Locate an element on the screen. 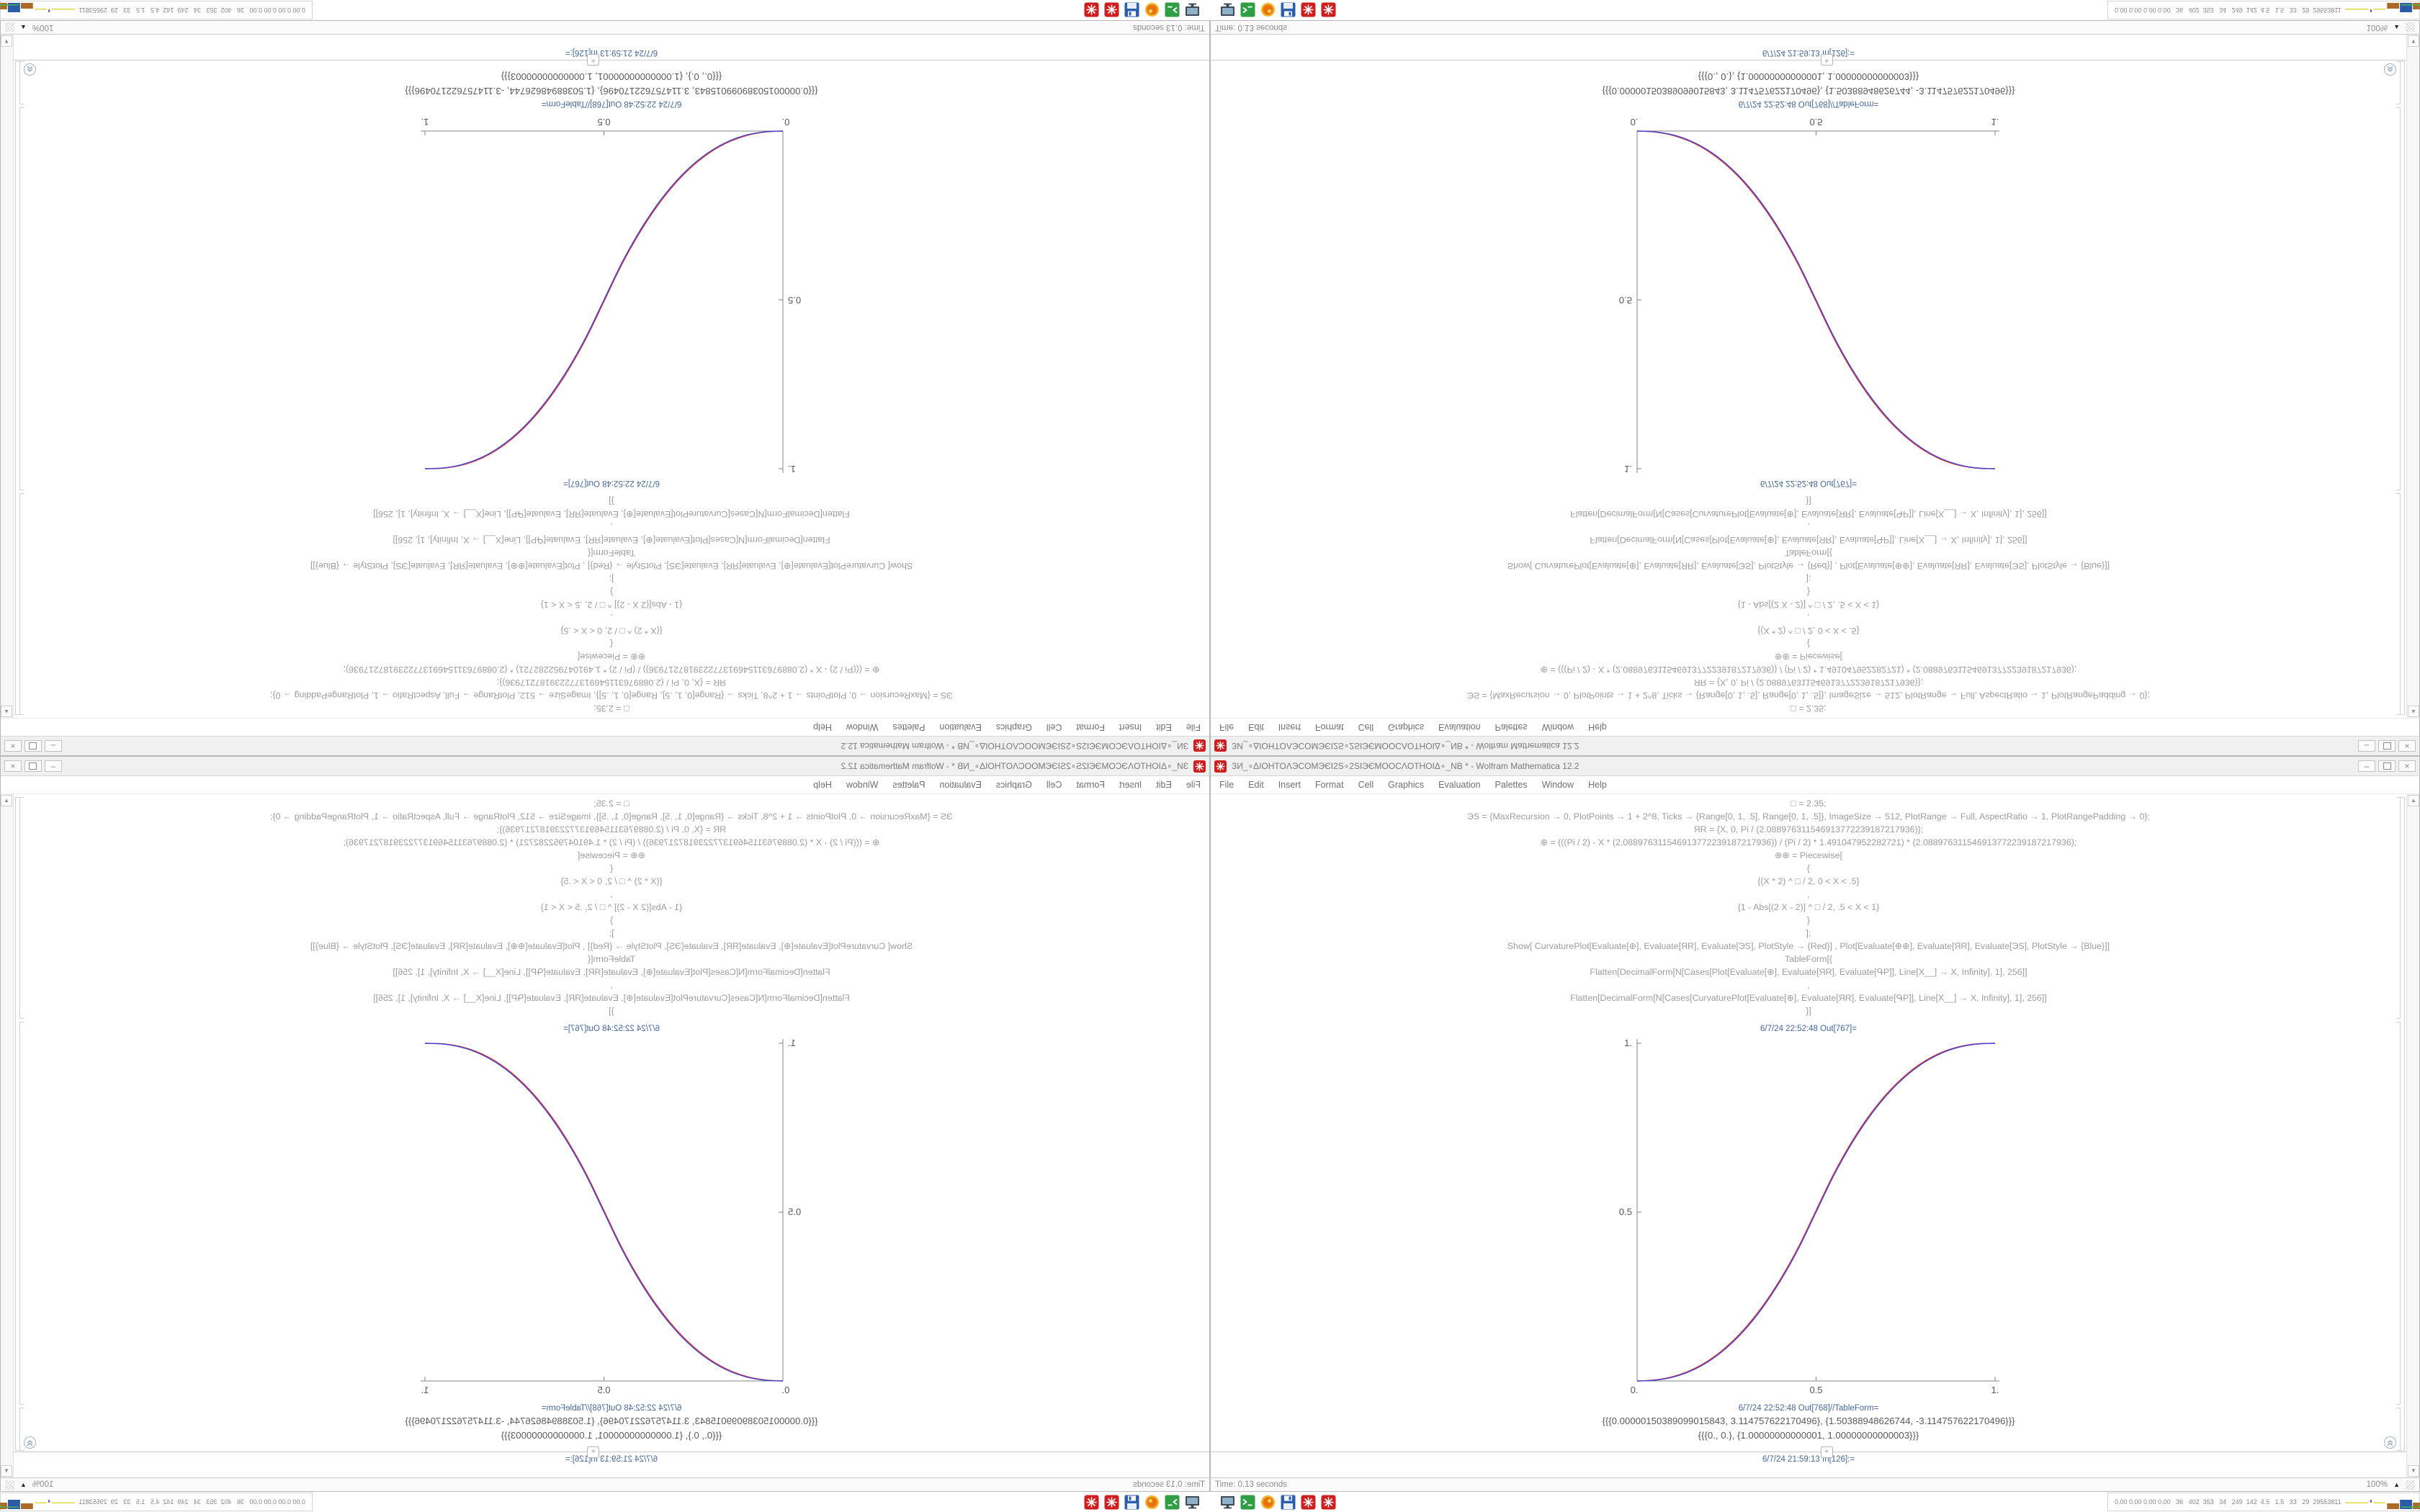  close-button: × is located at coordinates (2407, 746).